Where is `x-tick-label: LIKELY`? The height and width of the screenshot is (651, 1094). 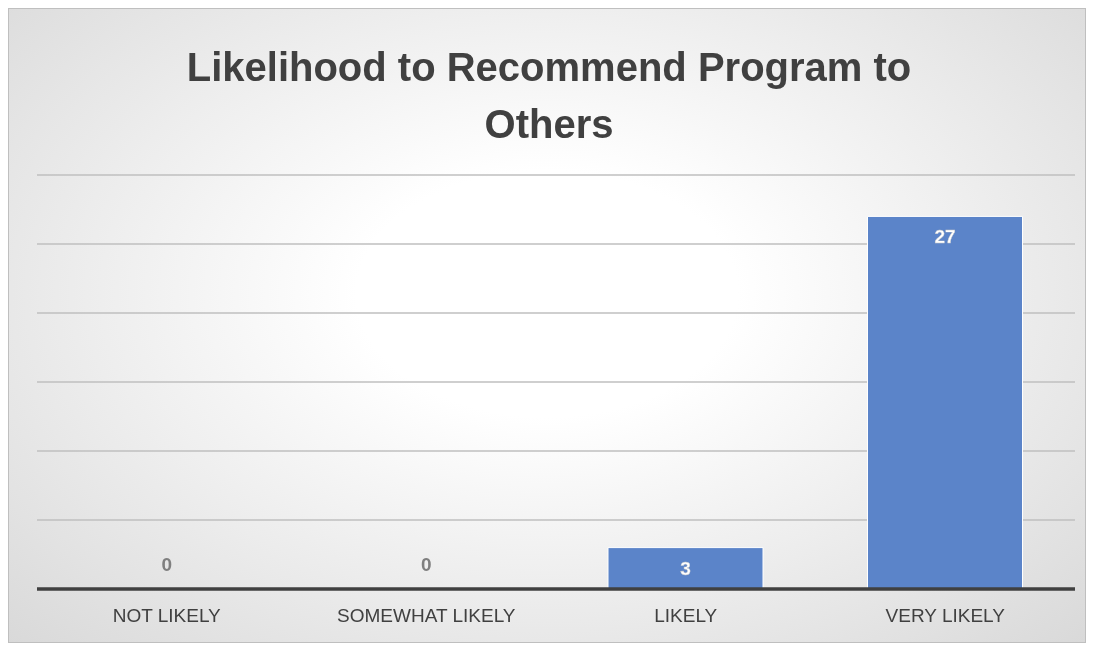 x-tick-label: LIKELY is located at coordinates (686, 616).